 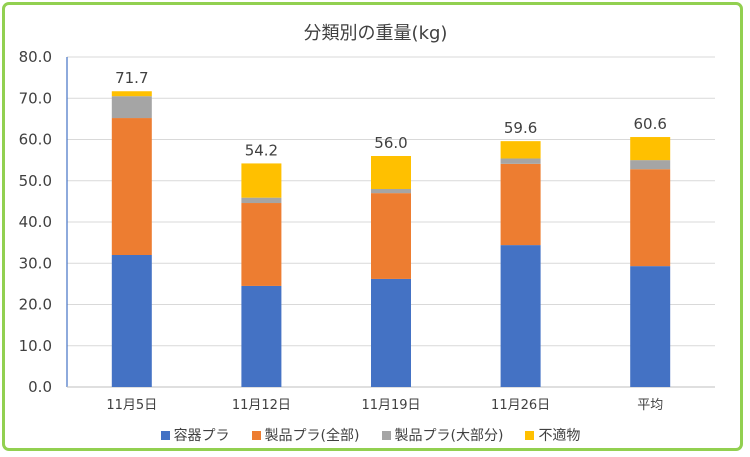 I want to click on legend-item: 容器プラ, so click(x=195, y=435).